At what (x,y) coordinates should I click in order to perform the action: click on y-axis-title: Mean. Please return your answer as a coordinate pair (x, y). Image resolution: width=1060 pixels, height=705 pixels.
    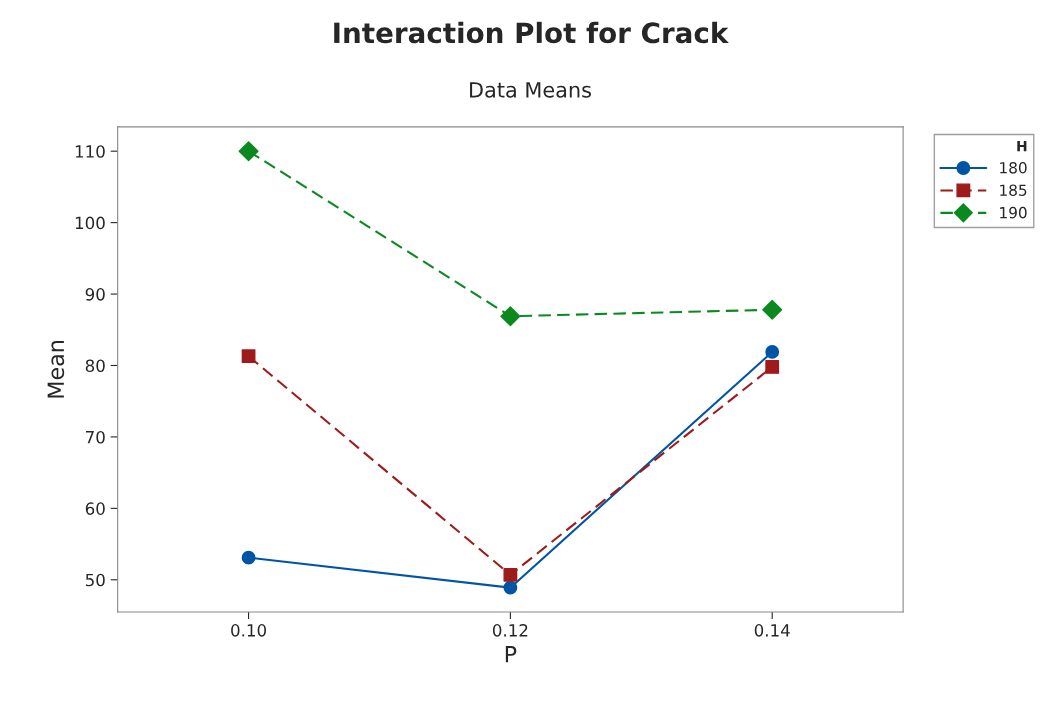
    Looking at the image, I should click on (56, 369).